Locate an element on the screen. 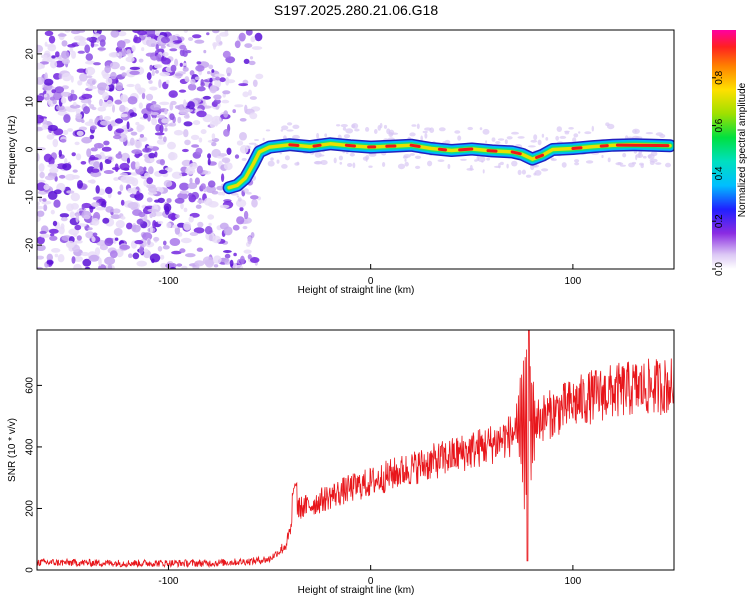 Image resolution: width=750 pixels, height=600 pixels. colorbar-label: Normalized spectral amplitude is located at coordinates (742, 149).